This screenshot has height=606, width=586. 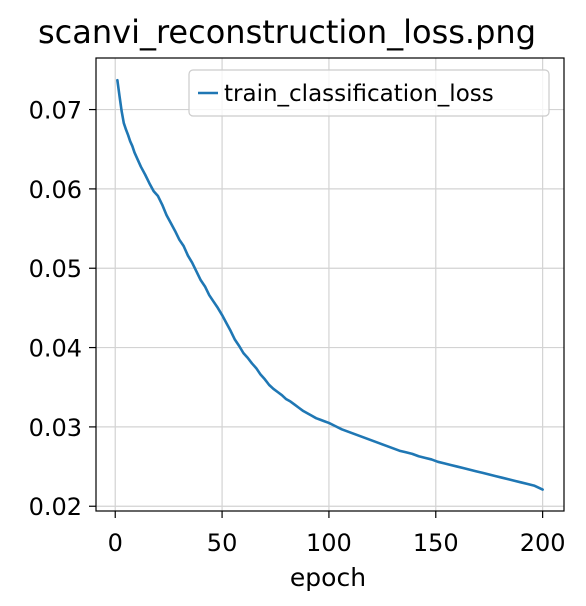 I want to click on x-tick-label: 200, so click(x=543, y=543).